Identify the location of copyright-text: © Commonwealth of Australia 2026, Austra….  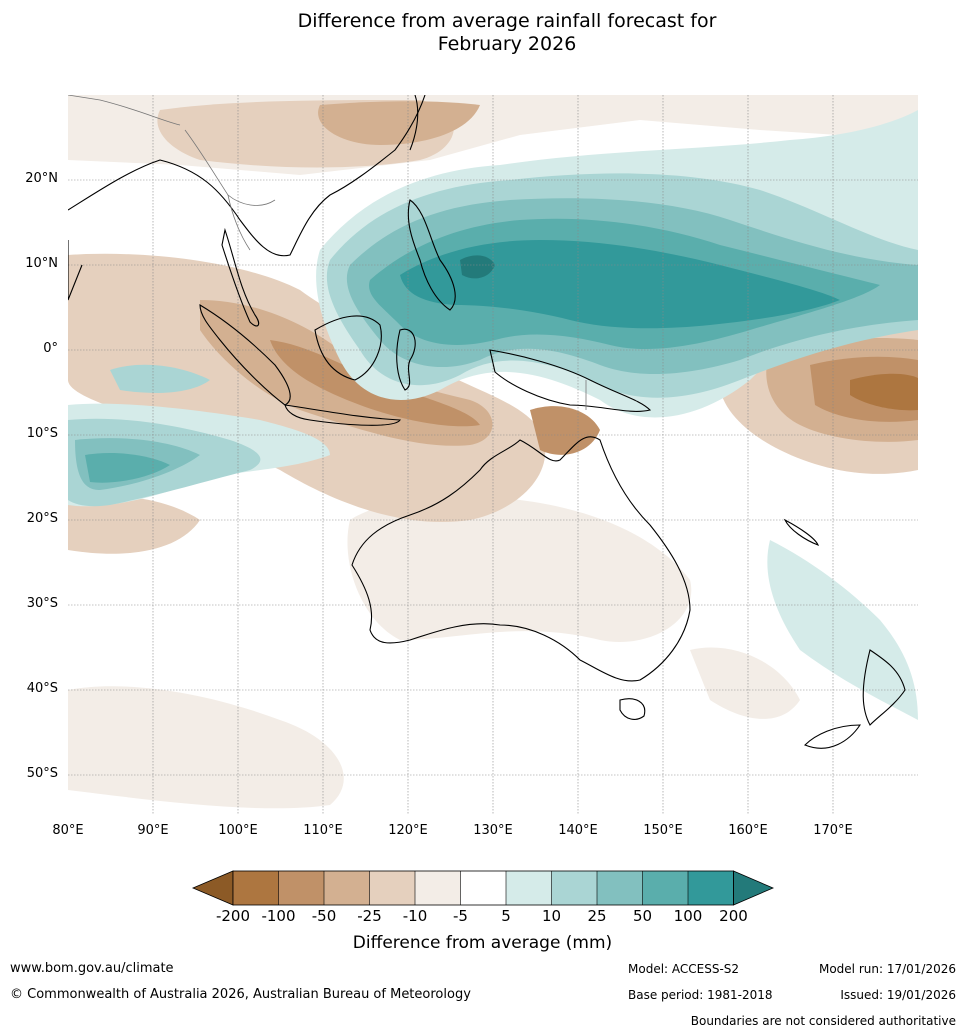
(240, 994).